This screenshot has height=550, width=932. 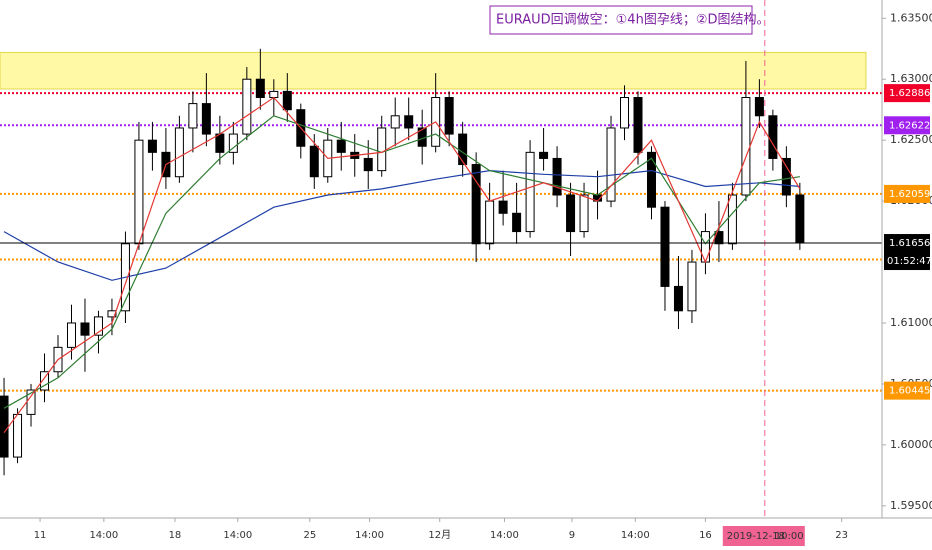 What do you see at coordinates (433, 70) in the screenshot?
I see `supply-zone` at bounding box center [433, 70].